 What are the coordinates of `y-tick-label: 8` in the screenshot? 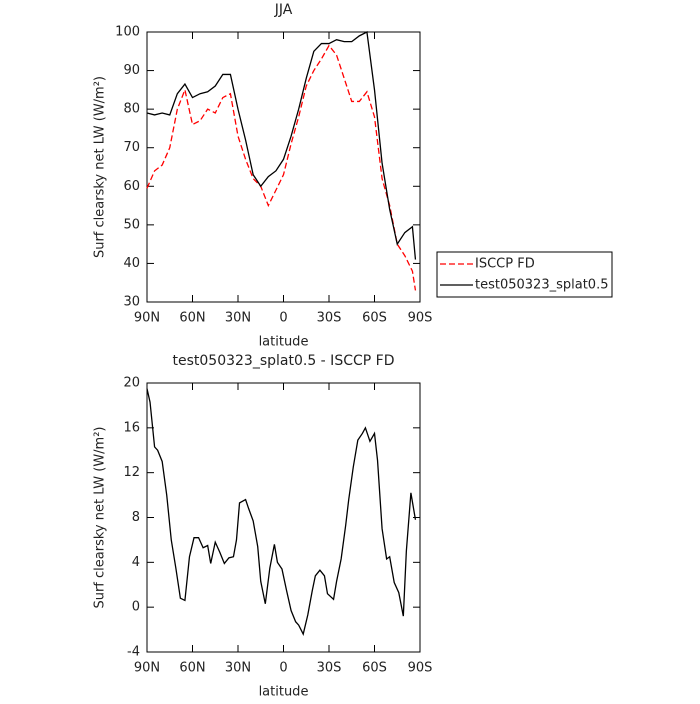 It's located at (136, 517).